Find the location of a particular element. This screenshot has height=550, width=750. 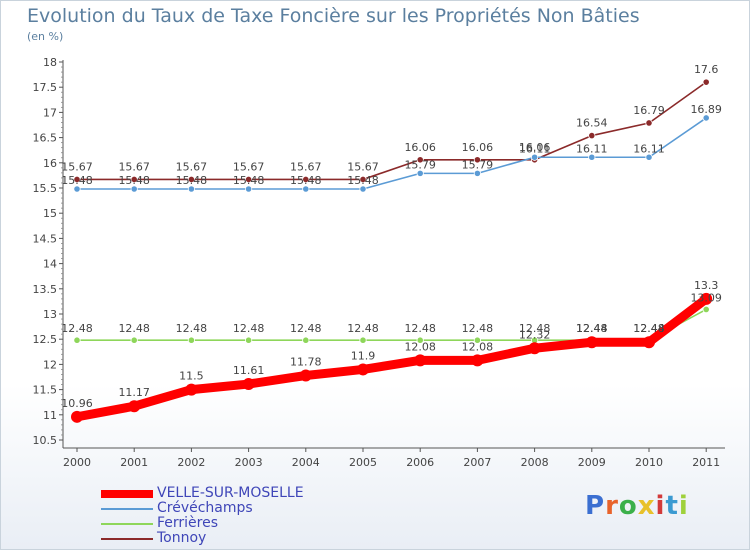

legend-label: Crévéchamps is located at coordinates (205, 508).